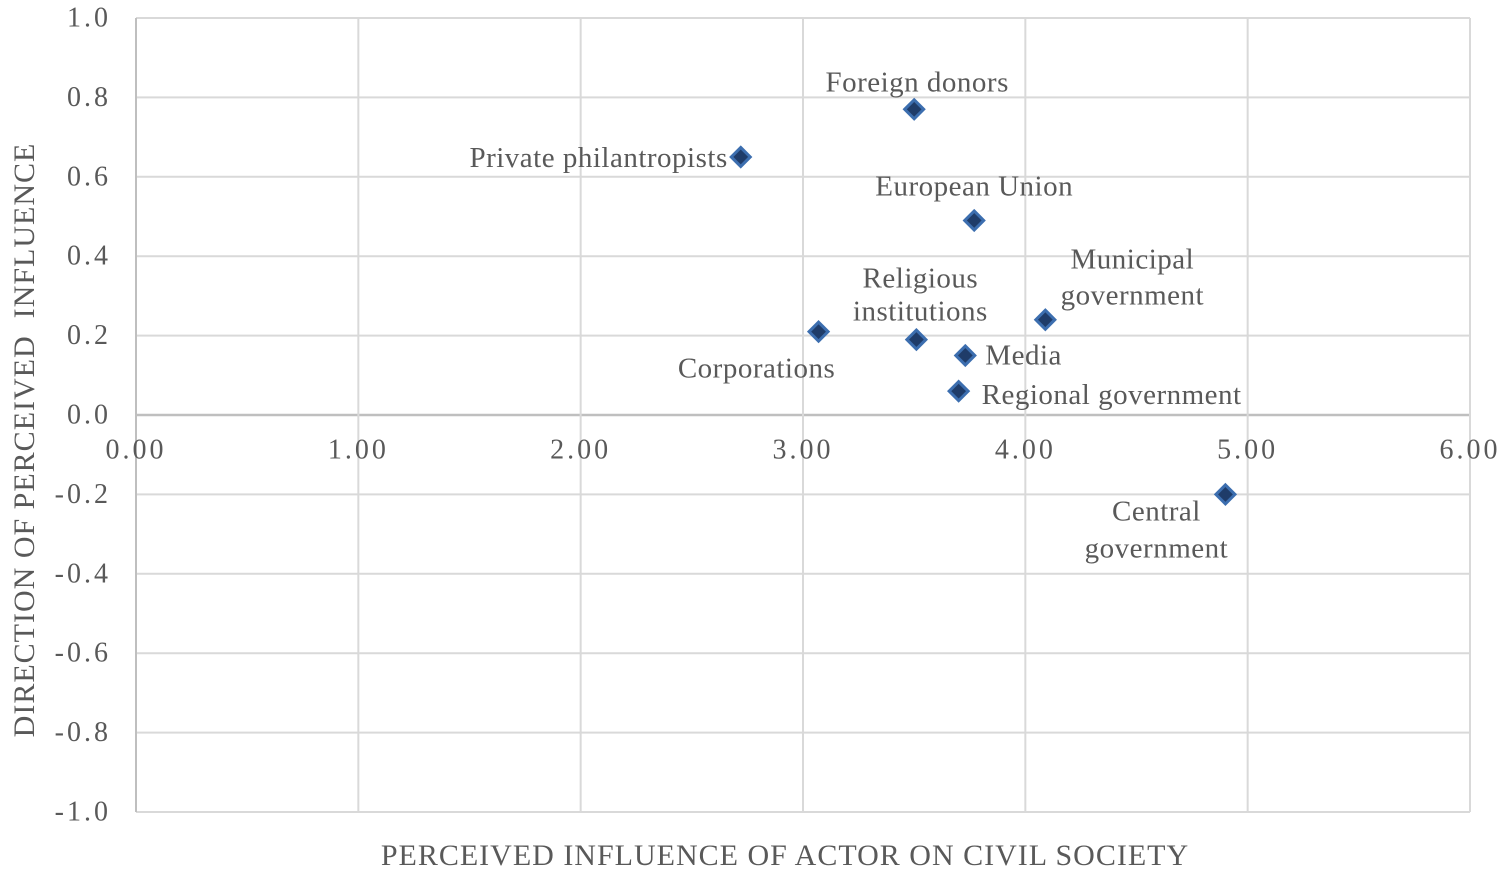  Describe the element at coordinates (965, 355) in the screenshot. I see `data-point-media` at that location.